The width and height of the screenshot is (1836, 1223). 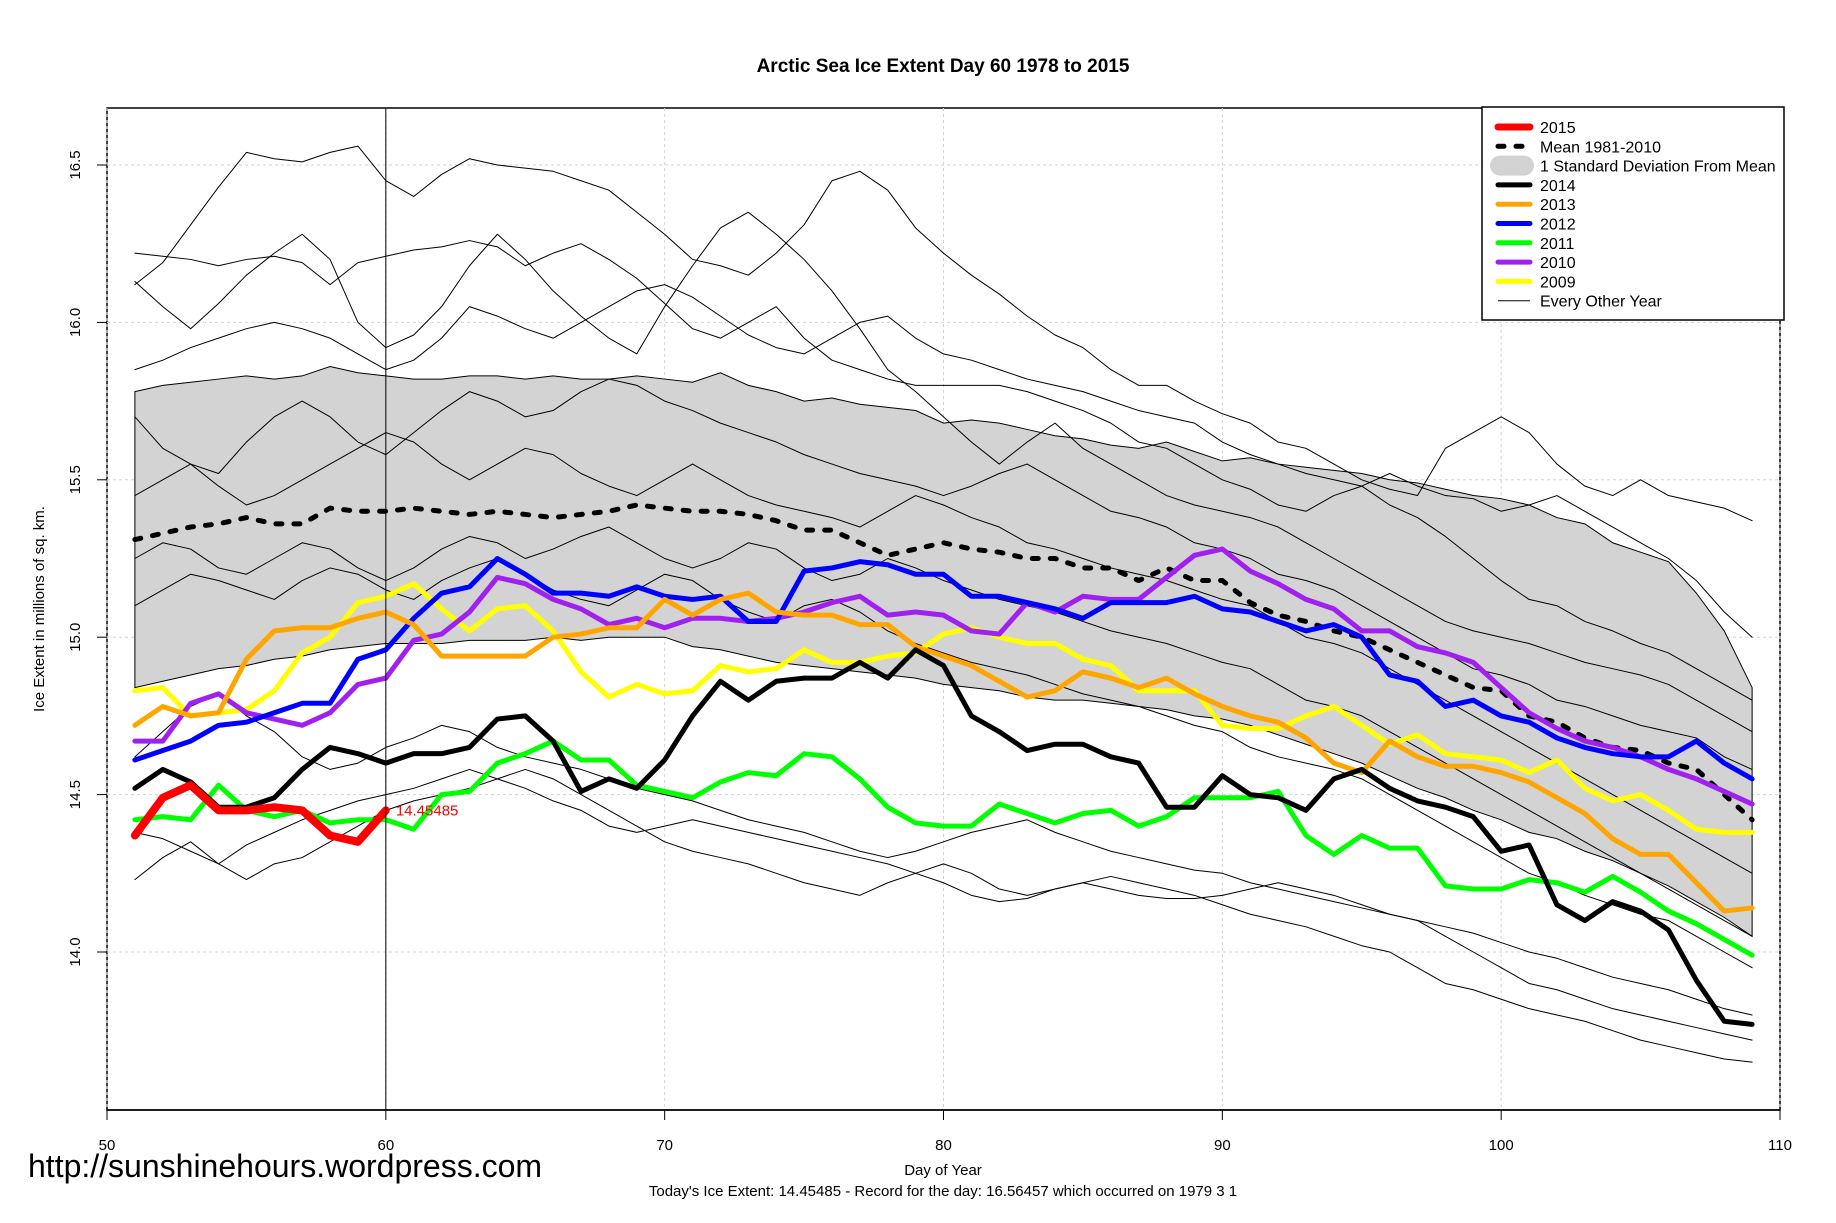 What do you see at coordinates (1512, 165) in the screenshot?
I see `legend-swatch-band` at bounding box center [1512, 165].